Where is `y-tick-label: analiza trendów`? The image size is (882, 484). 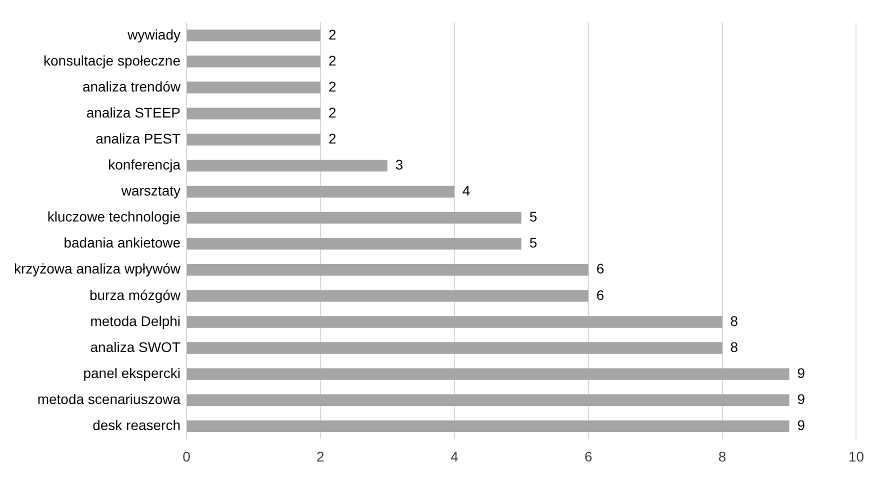 y-tick-label: analiza trendów is located at coordinates (132, 86).